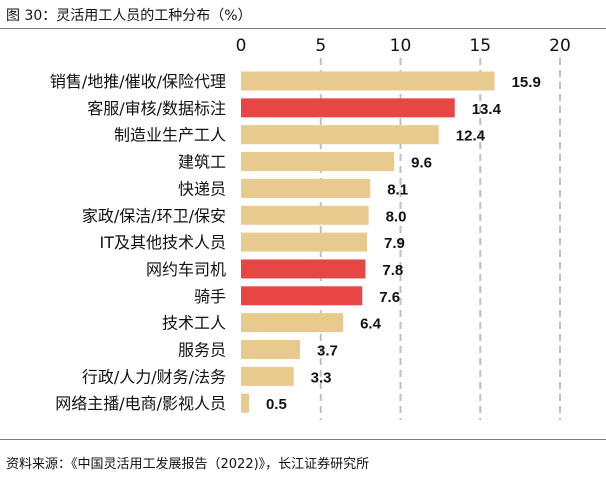 The height and width of the screenshot is (477, 606). Describe the element at coordinates (188, 464) in the screenshot. I see `figure-source: 资料来源：《中国灵活用工发展报告（2022)》，长江证券研究所` at that location.